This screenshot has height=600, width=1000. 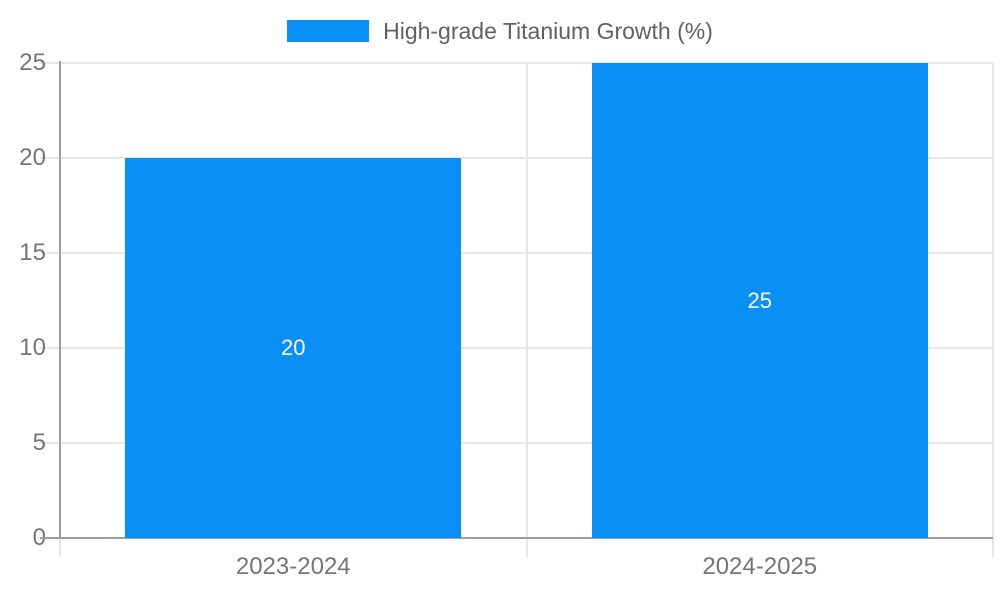 What do you see at coordinates (39, 537) in the screenshot?
I see `y-axis-tick-label: 0` at bounding box center [39, 537].